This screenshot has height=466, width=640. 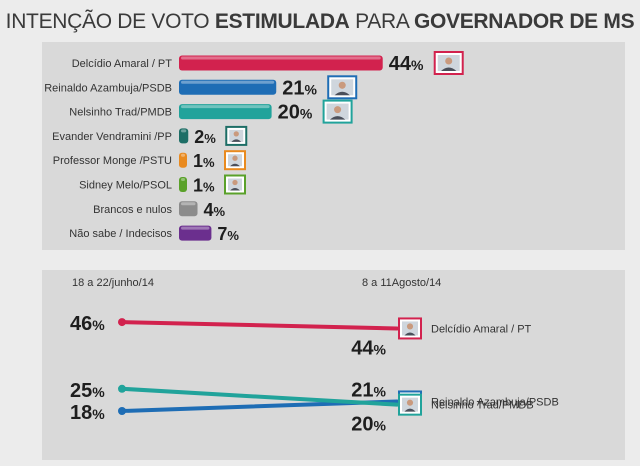 I want to click on bar-value-label: 20%, so click(x=295, y=113).